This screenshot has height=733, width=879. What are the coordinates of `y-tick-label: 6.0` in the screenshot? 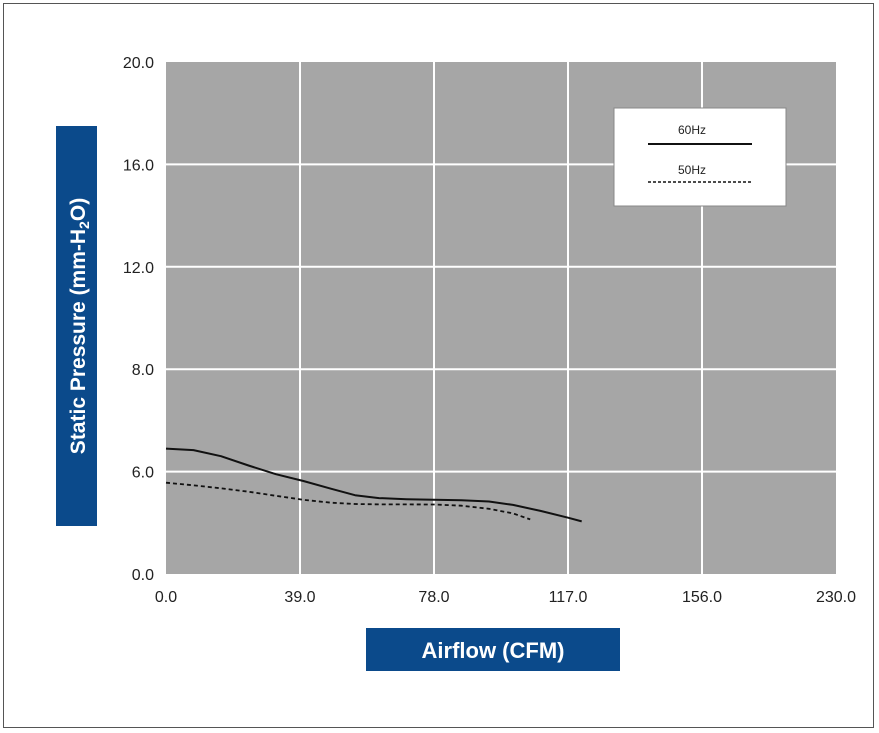 It's located at (143, 473).